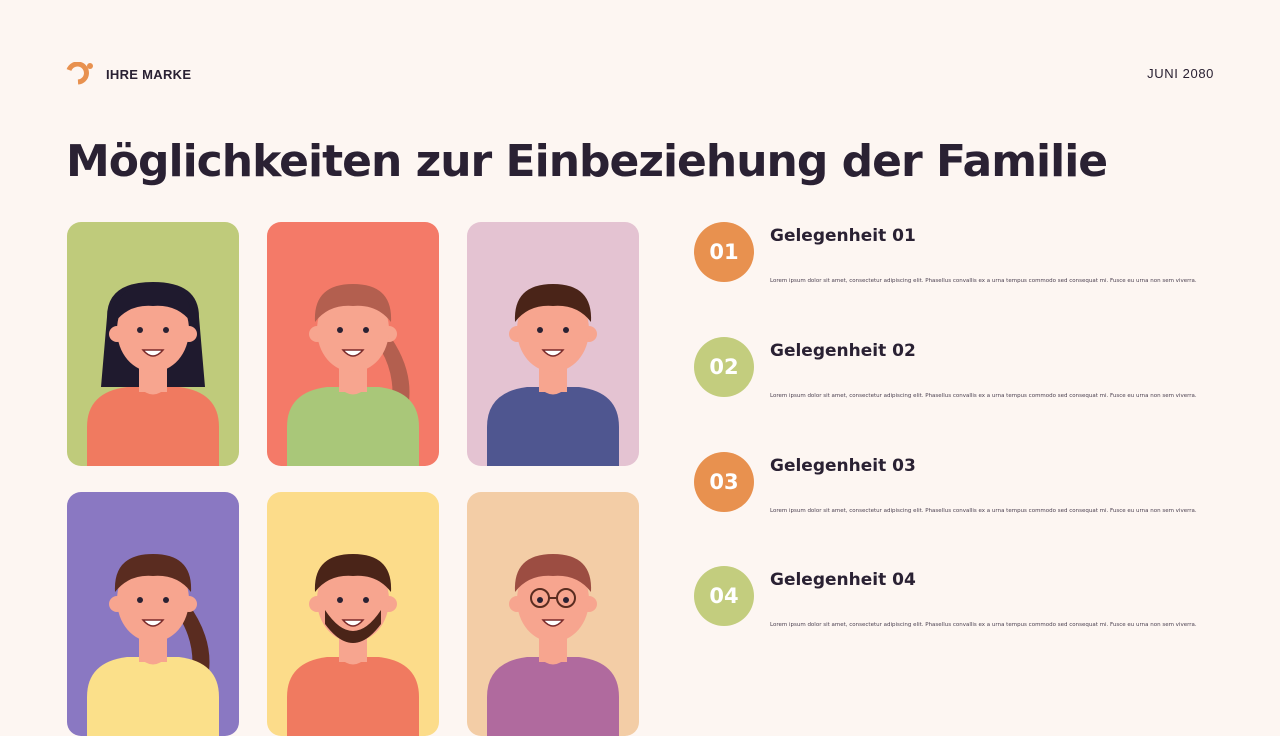 This screenshot has width=1280, height=736. What do you see at coordinates (843, 580) in the screenshot?
I see `opportunity-title: Gelegenheit 04` at bounding box center [843, 580].